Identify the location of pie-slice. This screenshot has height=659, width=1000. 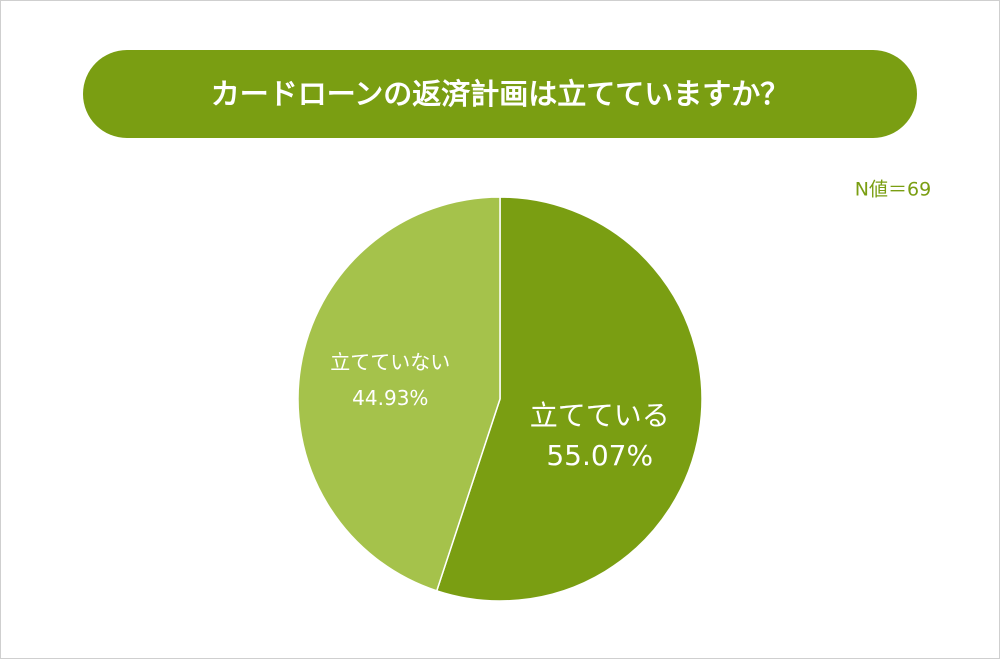
(399, 394).